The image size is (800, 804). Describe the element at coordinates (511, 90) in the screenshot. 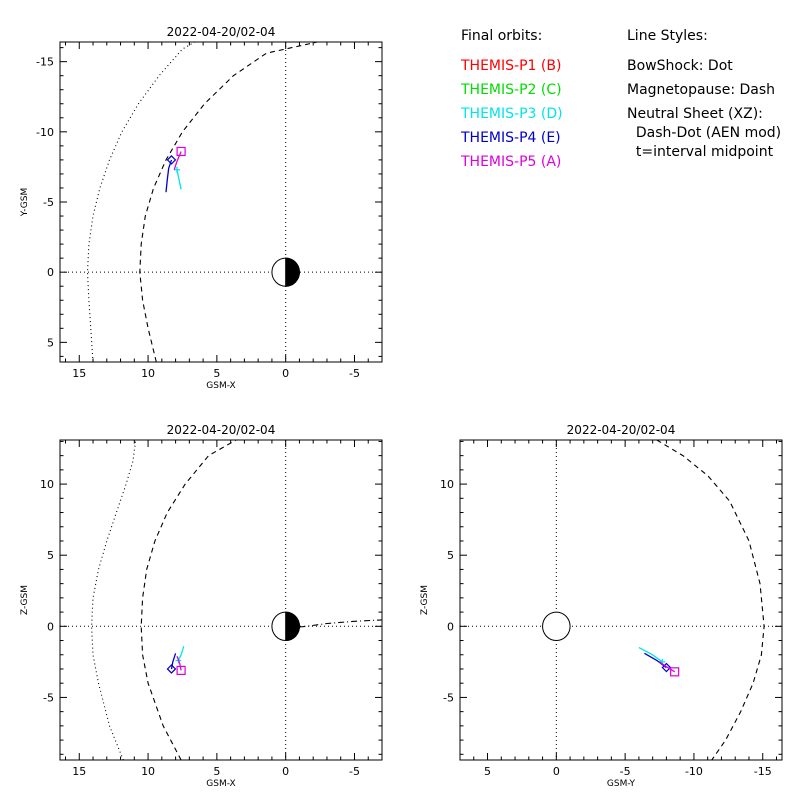

I see `legend-orbit-p2: THEMIS-P2 (C)` at that location.